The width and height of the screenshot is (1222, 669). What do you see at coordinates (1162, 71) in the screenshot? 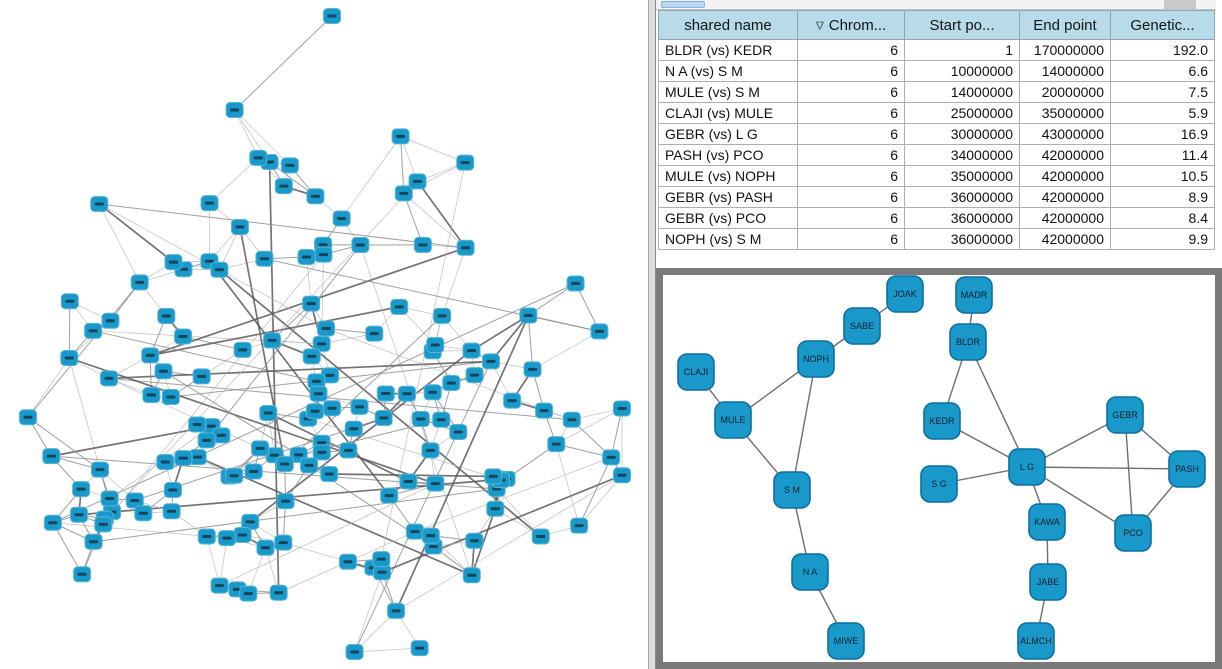
I see `table-cell: 6.6` at bounding box center [1162, 71].